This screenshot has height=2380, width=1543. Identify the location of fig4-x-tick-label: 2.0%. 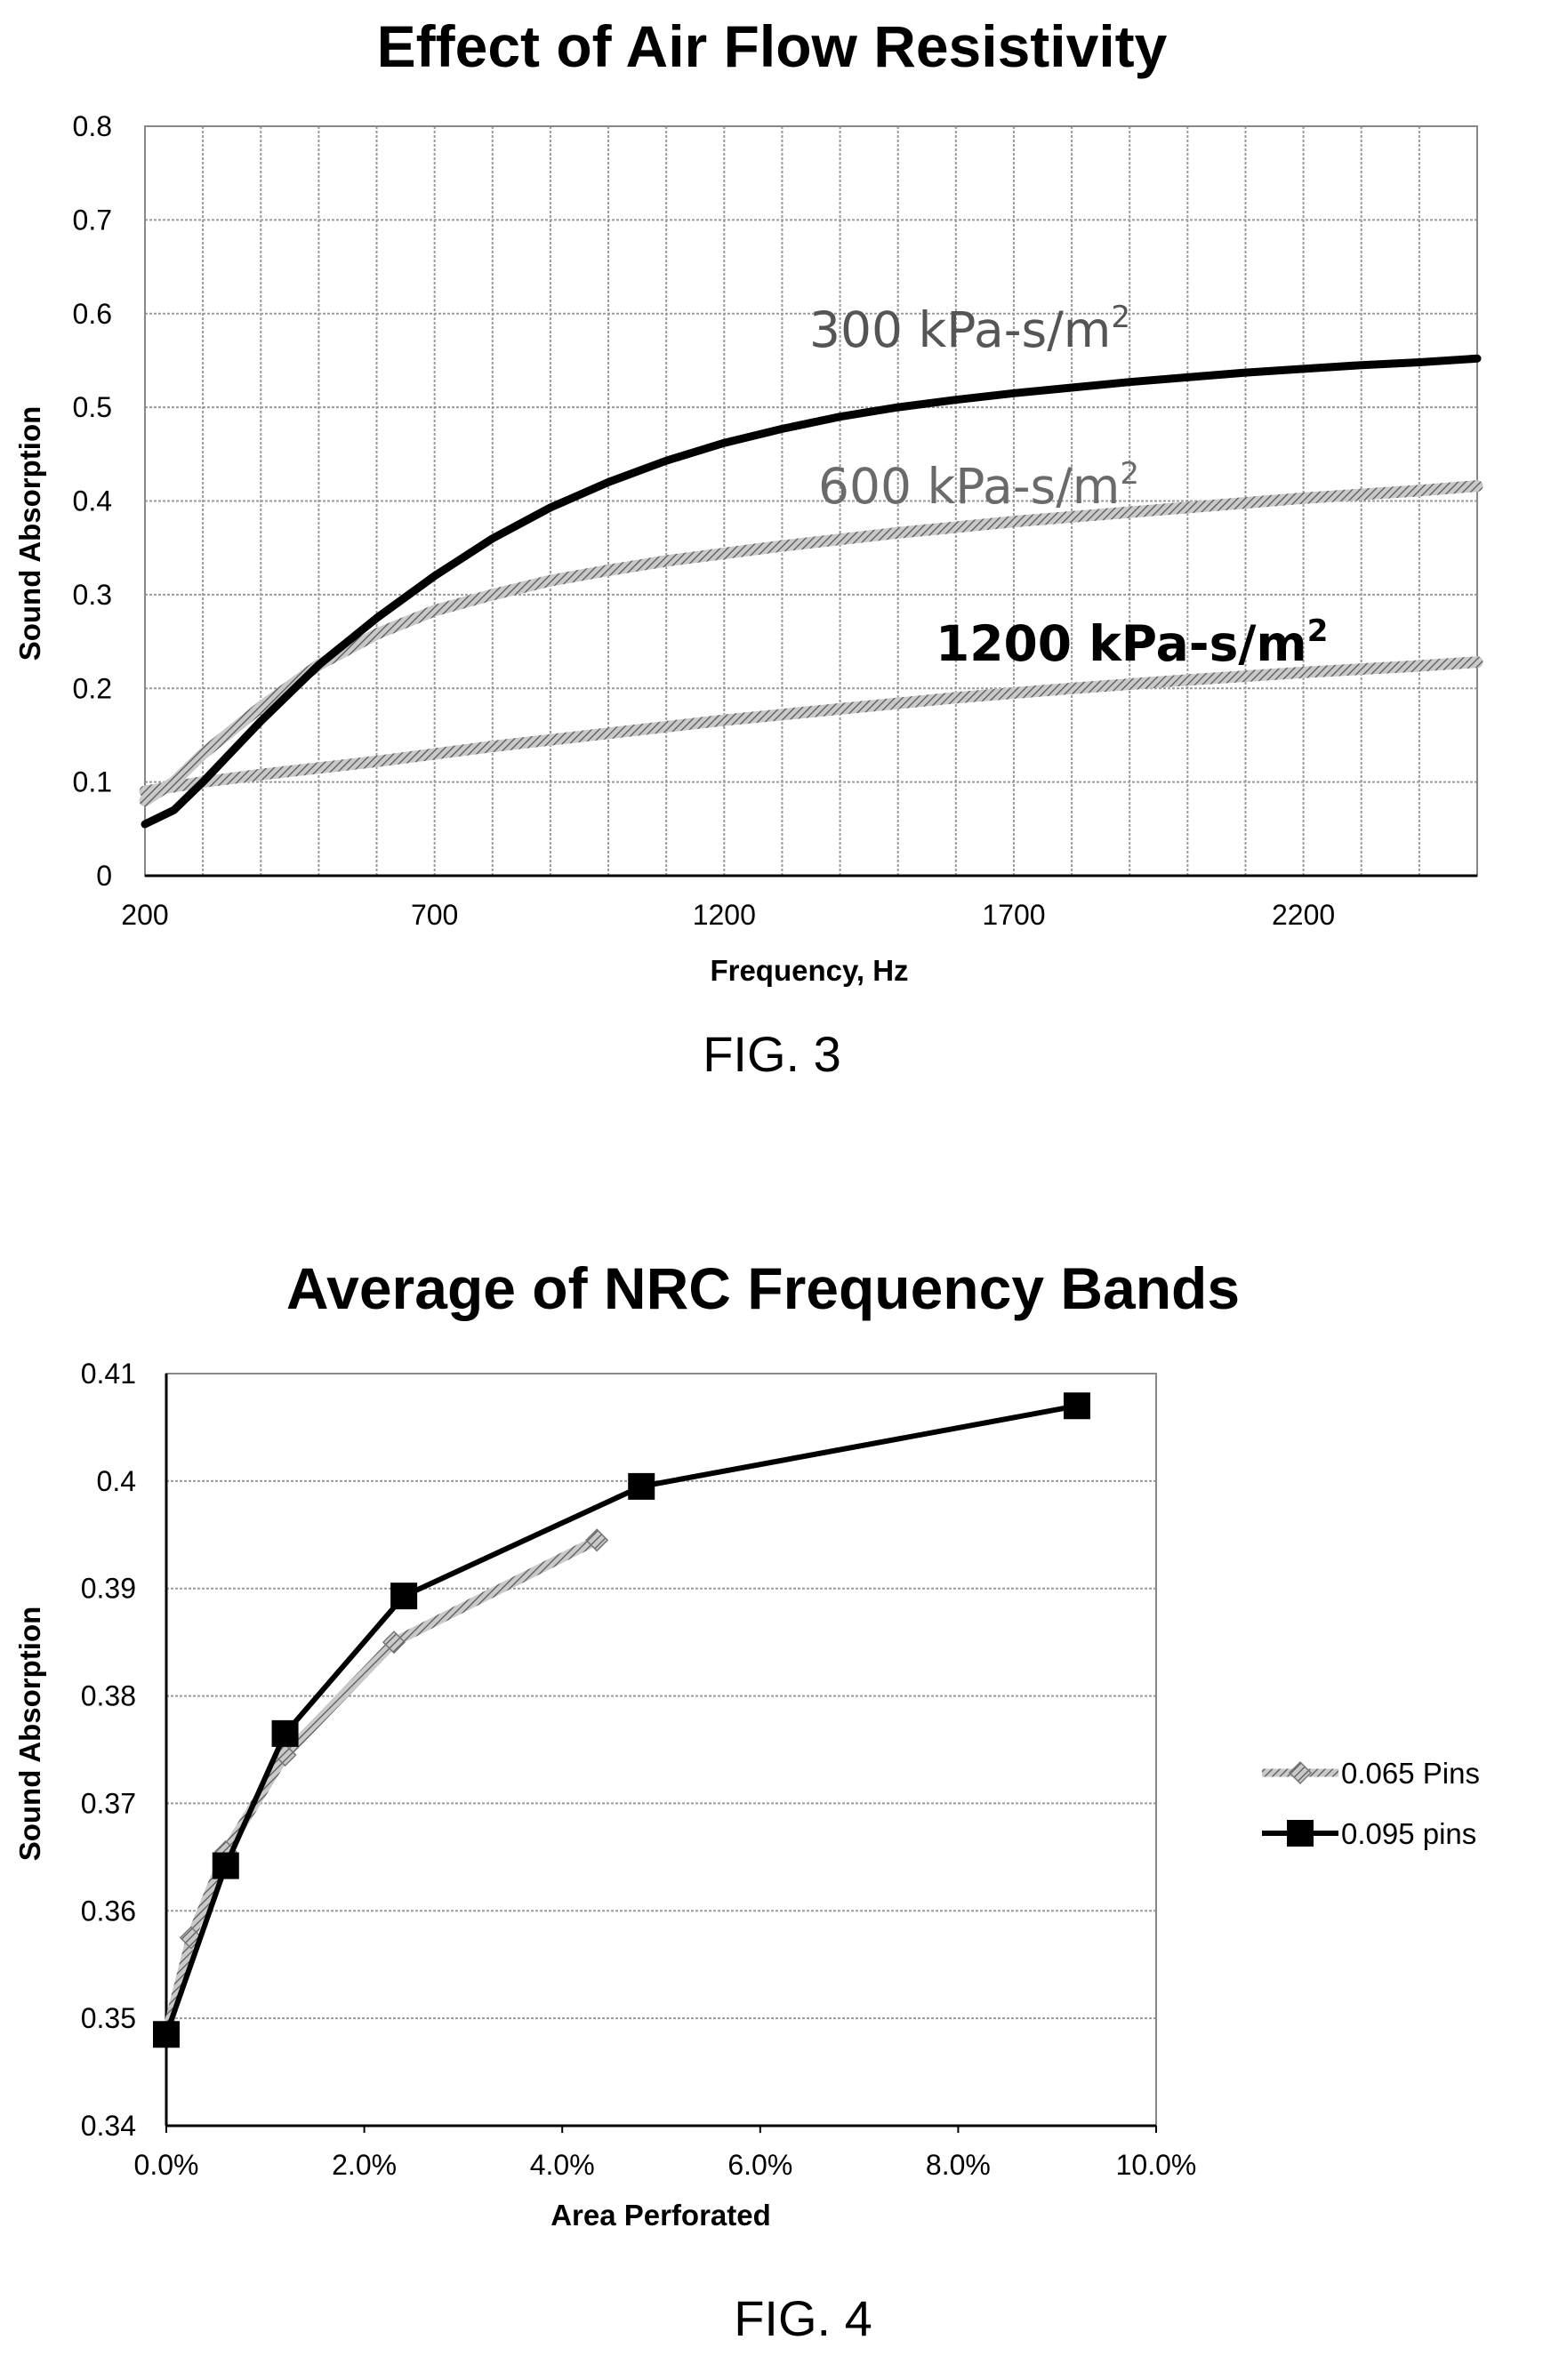
(364, 2165).